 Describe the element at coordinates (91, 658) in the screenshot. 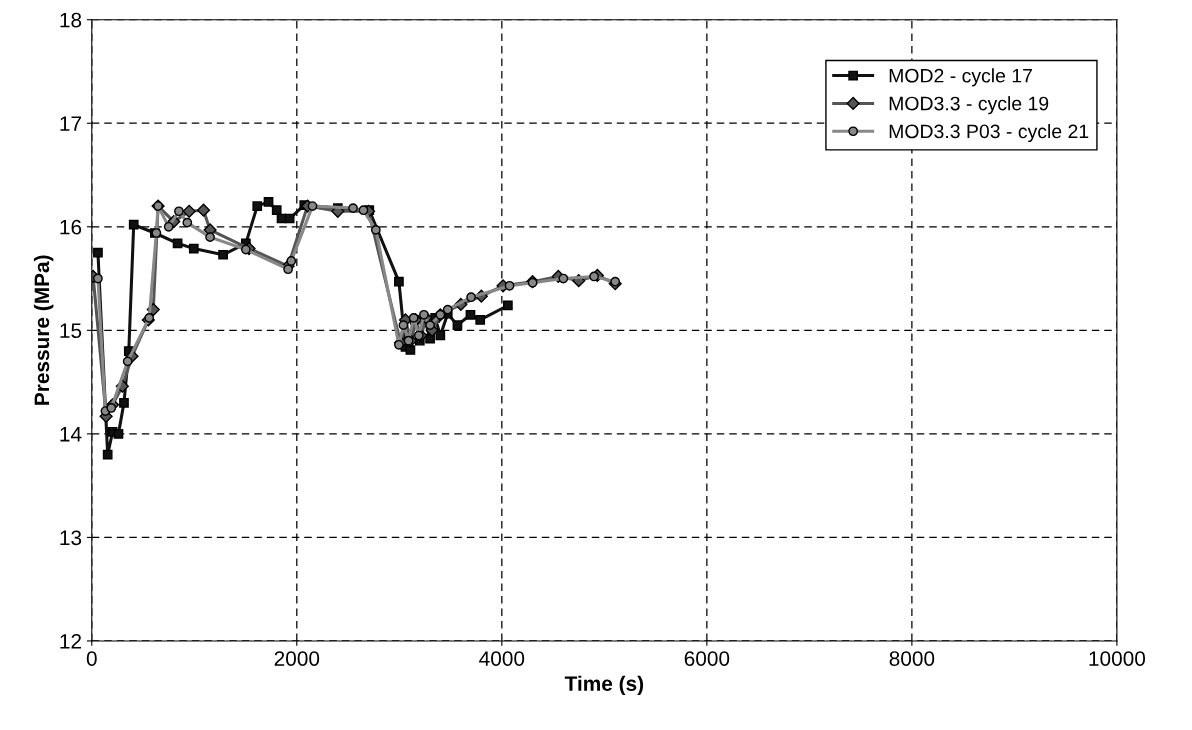

I see `x-tick-label: 0` at that location.